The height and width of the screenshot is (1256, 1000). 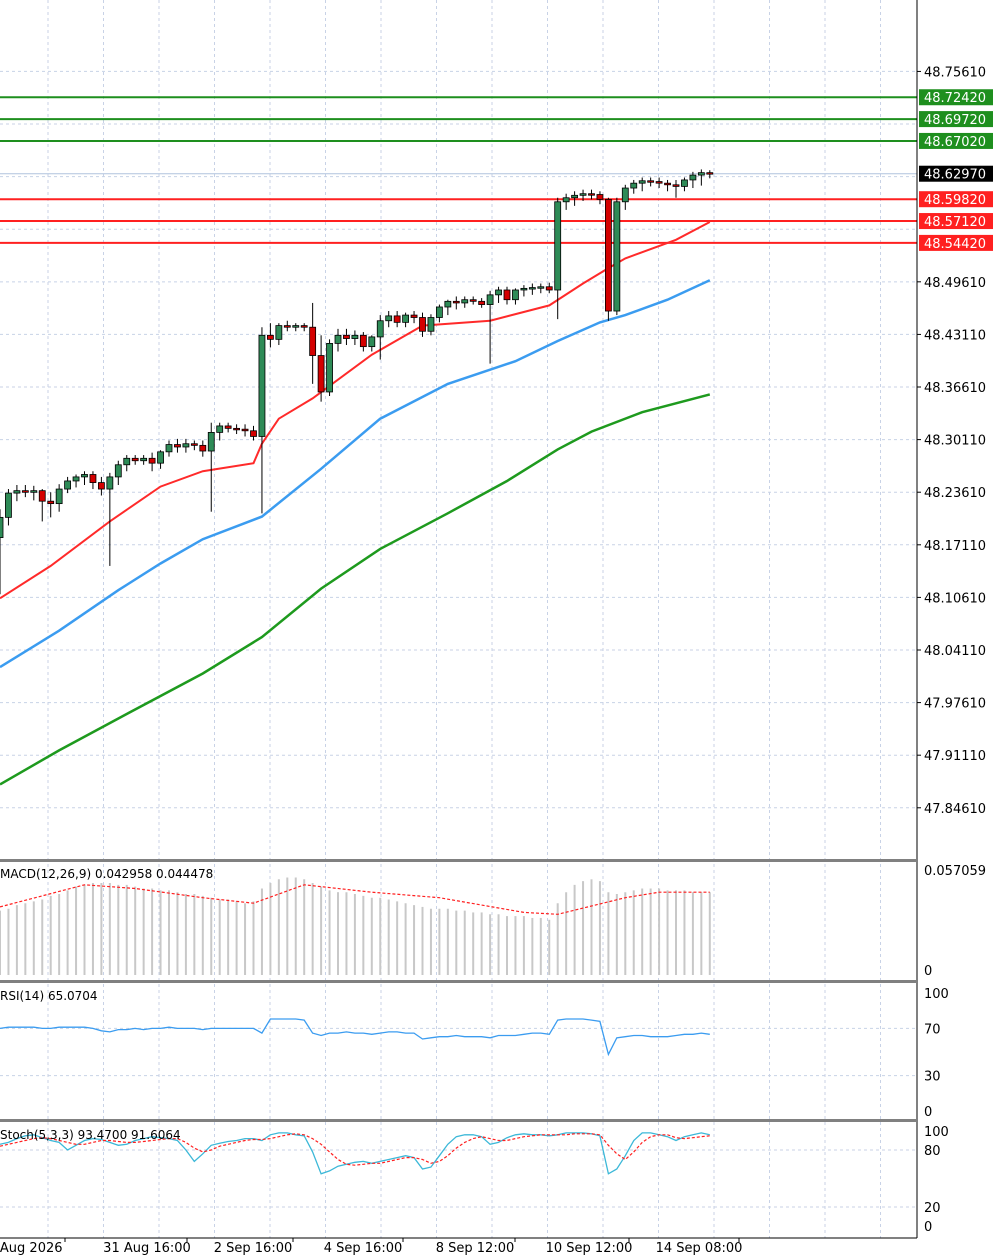 I want to click on time-tick-label: 2 Sep 16:00, so click(x=253, y=1248).